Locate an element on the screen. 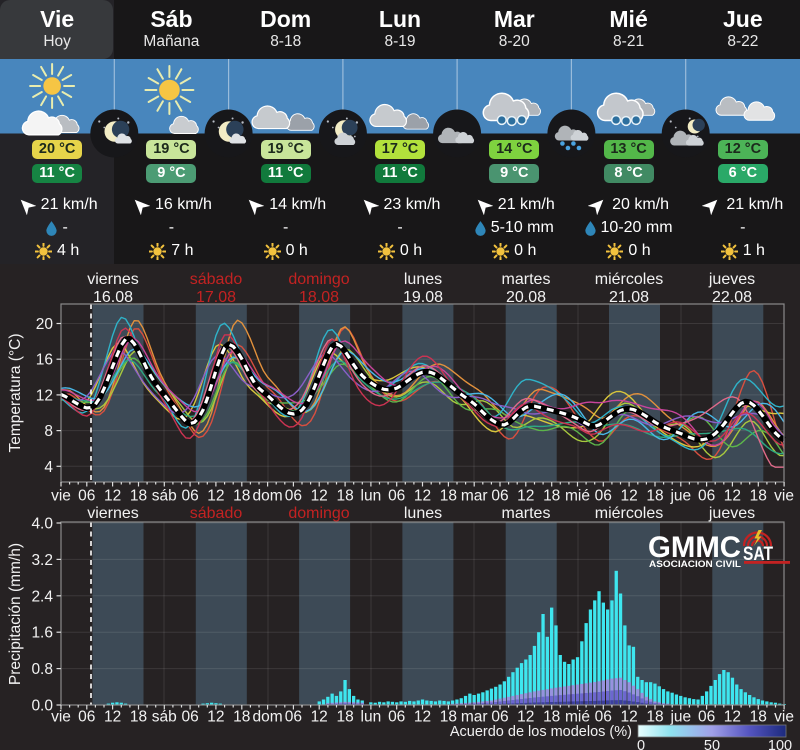 This screenshot has width=800, height=750. svg-text: 4 is located at coordinates (48, 467).